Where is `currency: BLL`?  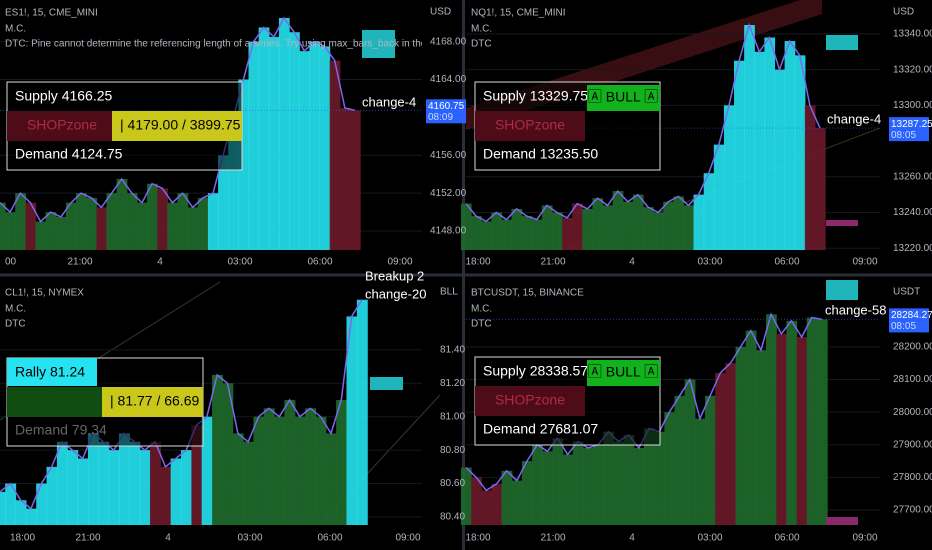
currency: BLL is located at coordinates (449, 292).